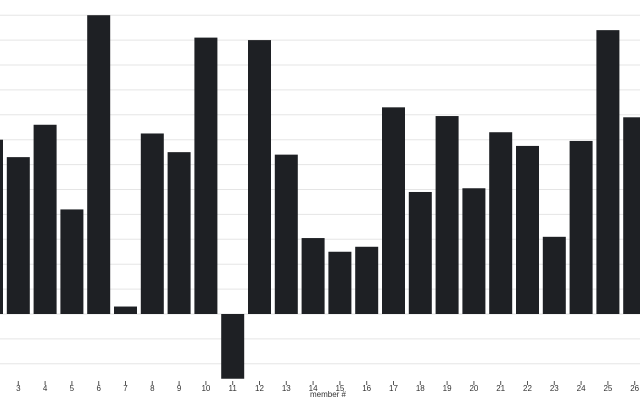 This screenshot has height=400, width=640. I want to click on x-tick-label: 23, so click(554, 388).